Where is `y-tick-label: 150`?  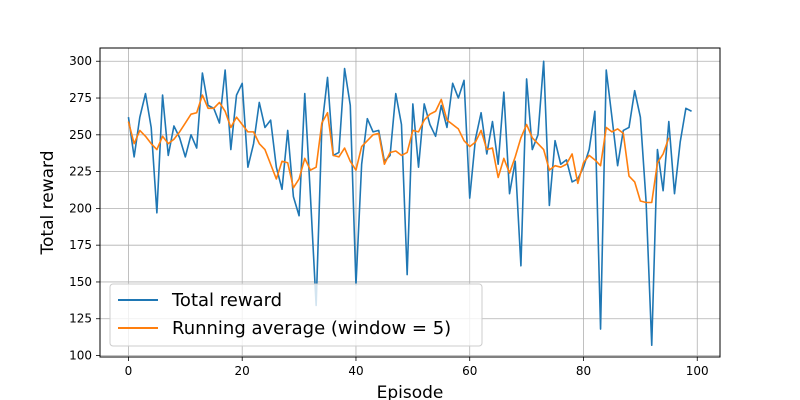 y-tick-label: 150 is located at coordinates (80, 282).